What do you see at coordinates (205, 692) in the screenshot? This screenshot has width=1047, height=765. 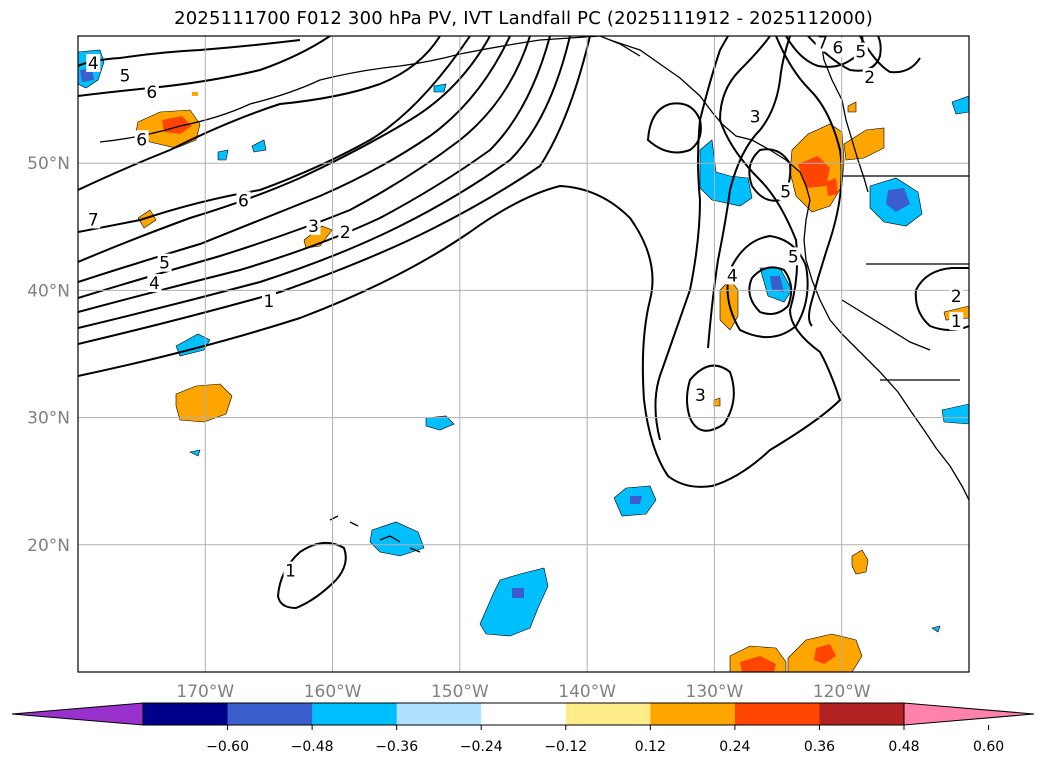 I see `lon-tick-label: 170°W` at bounding box center [205, 692].